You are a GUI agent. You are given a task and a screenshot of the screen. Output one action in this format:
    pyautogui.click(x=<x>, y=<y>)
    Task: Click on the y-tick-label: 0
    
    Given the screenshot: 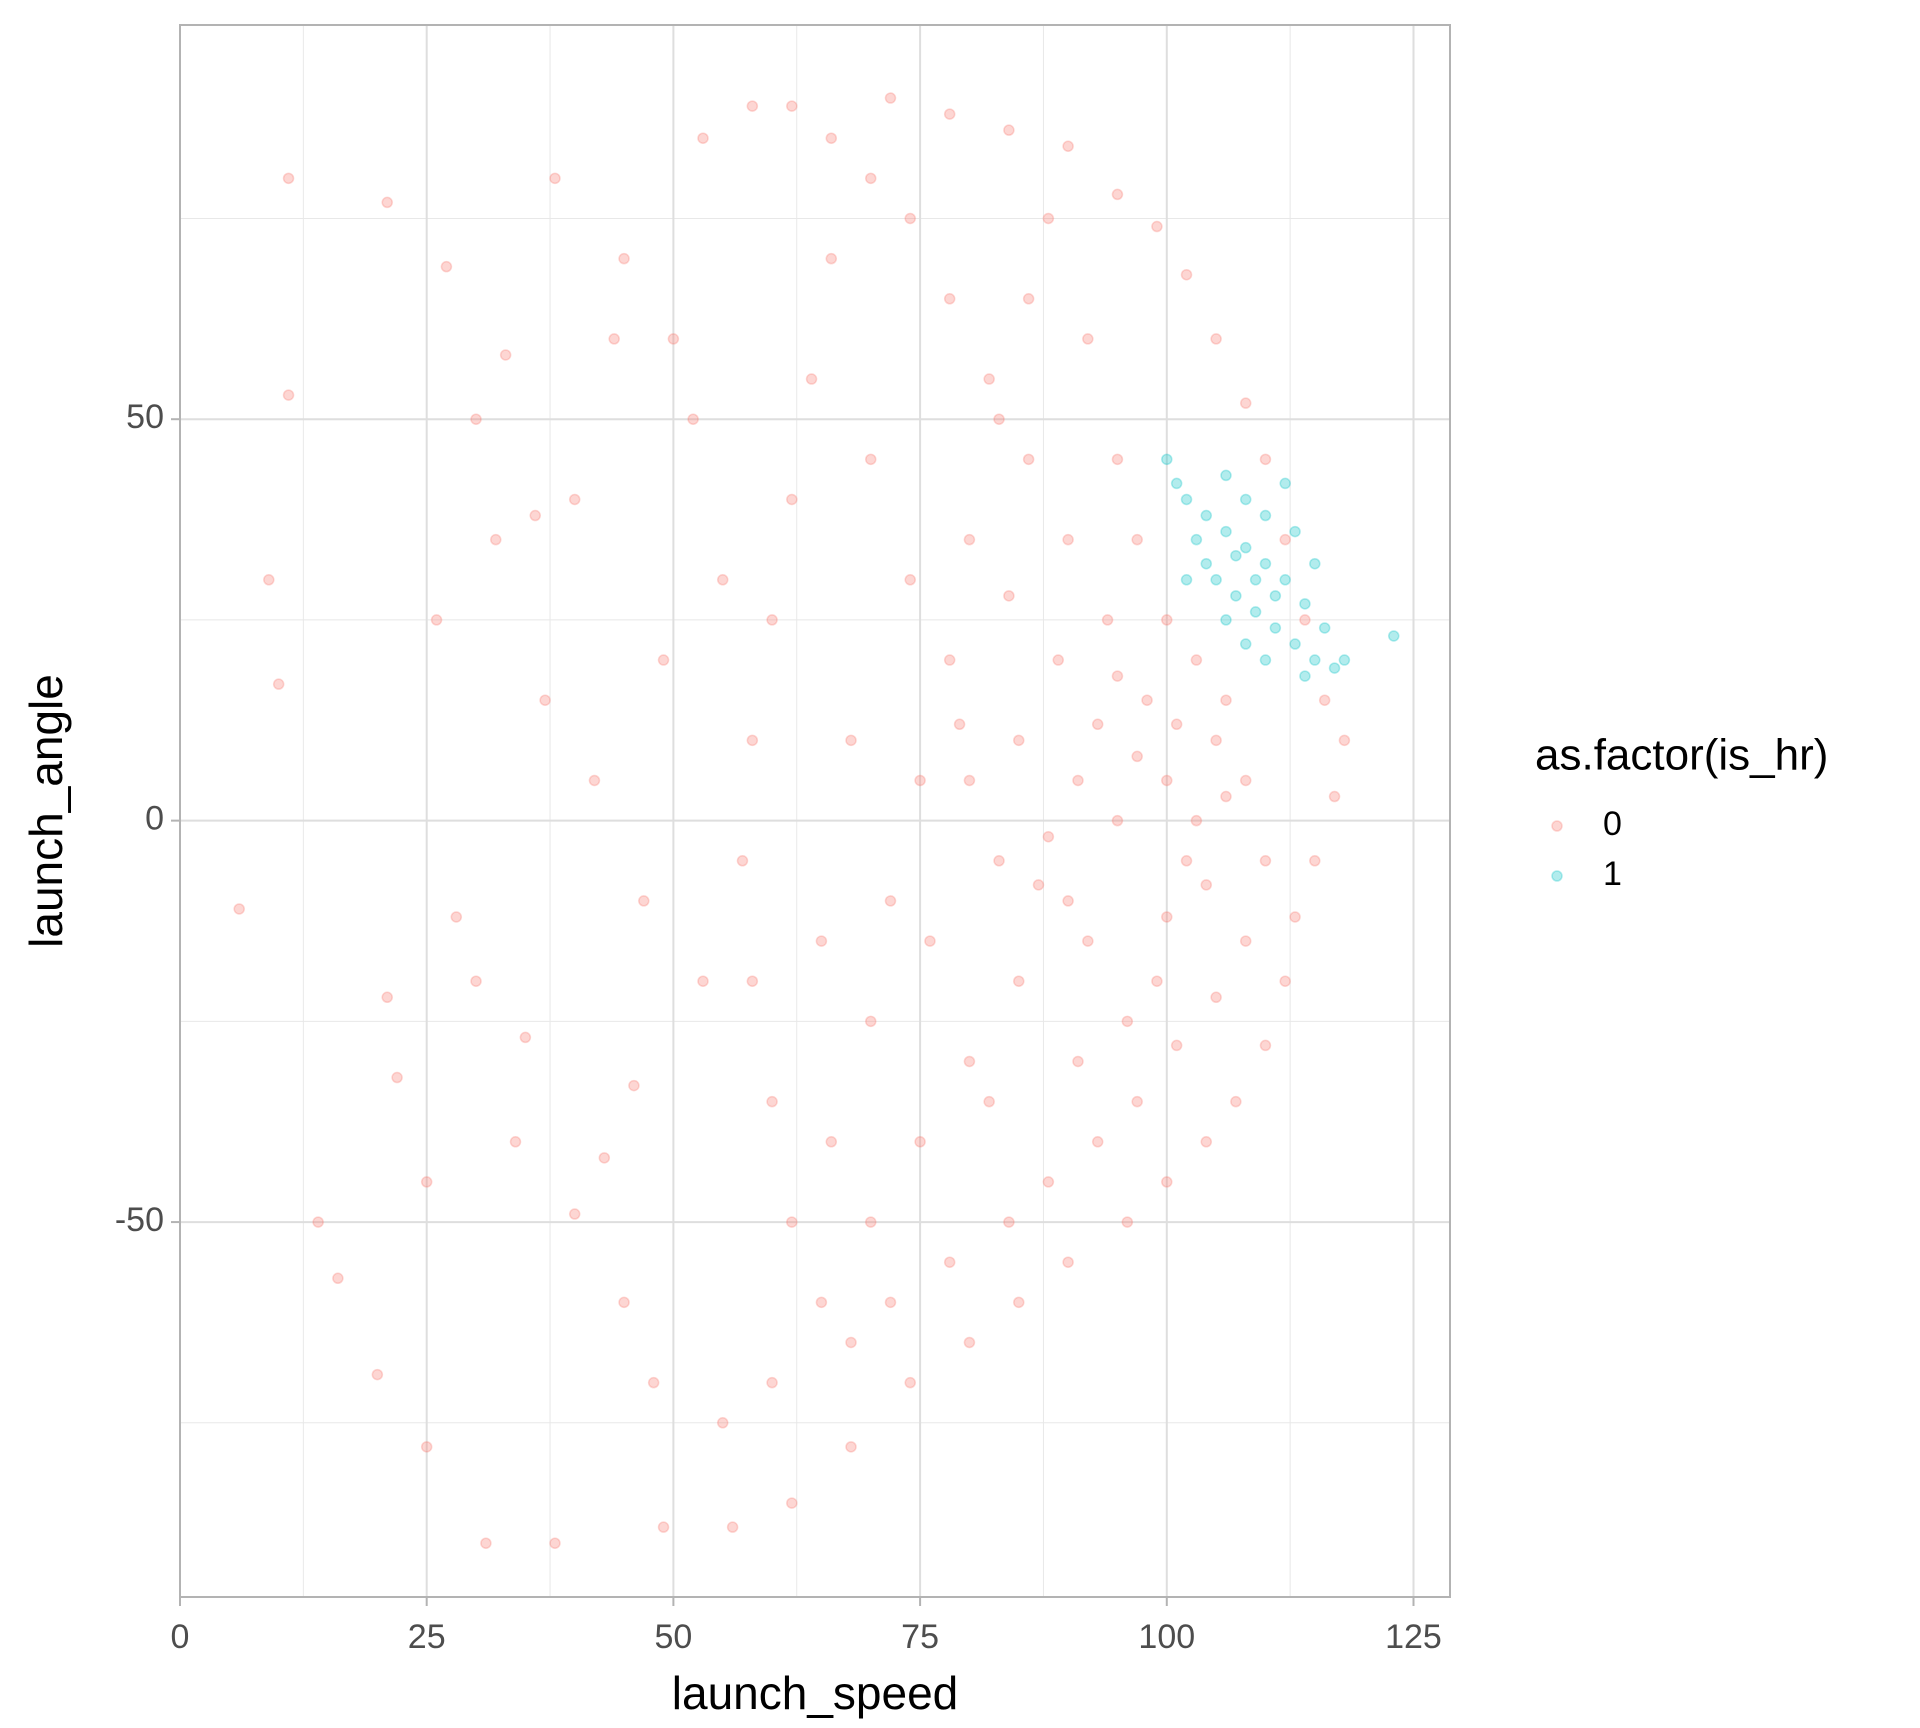 What is the action you would take?
    pyautogui.click(x=154, y=819)
    